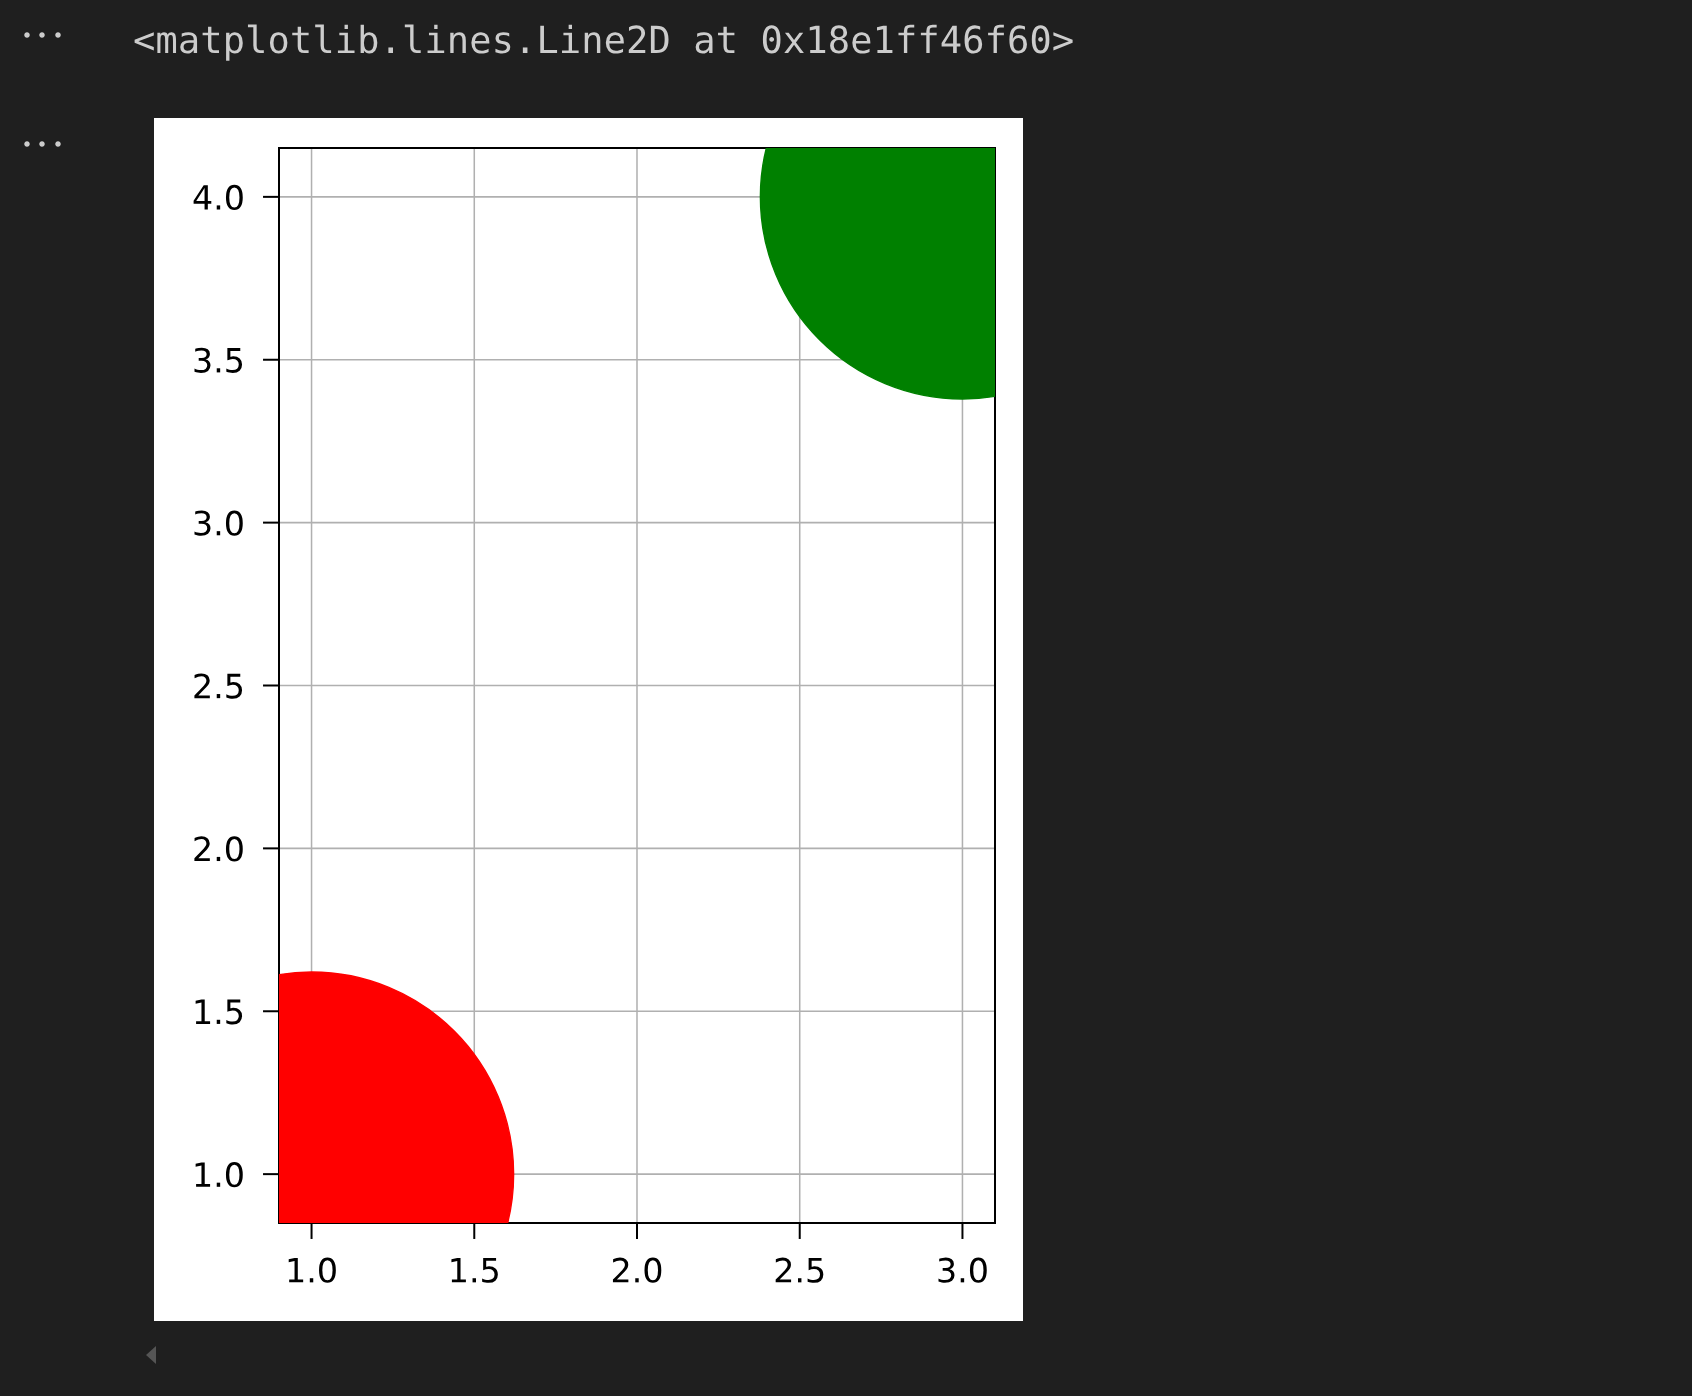 The image size is (1692, 1396). Describe the element at coordinates (474, 1270) in the screenshot. I see `x-tick-label: 1.5` at that location.